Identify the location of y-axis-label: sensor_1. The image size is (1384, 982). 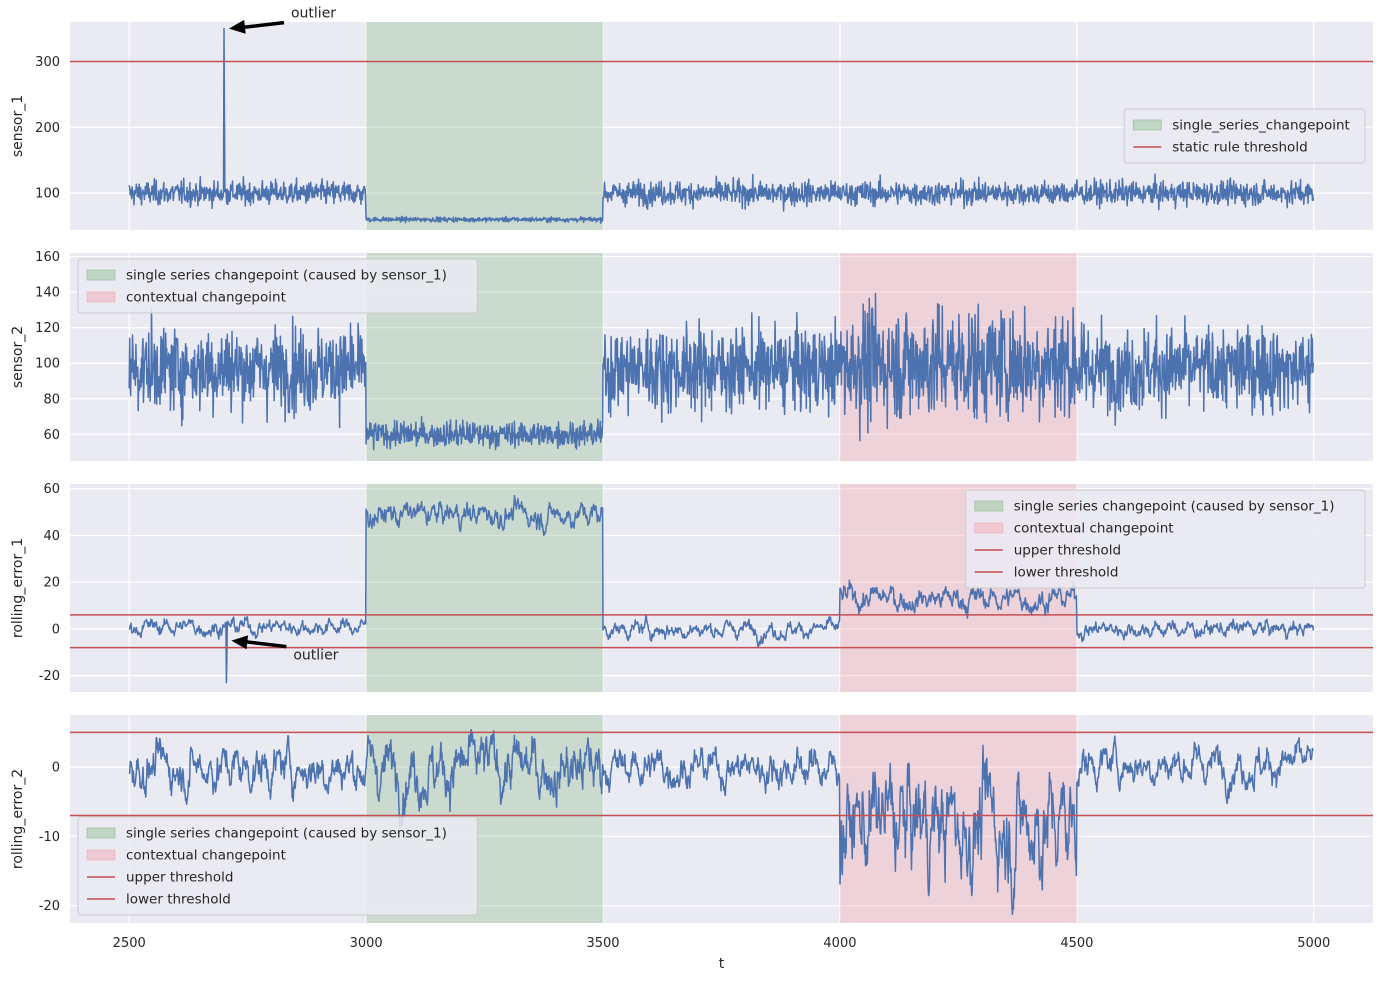
(18, 126).